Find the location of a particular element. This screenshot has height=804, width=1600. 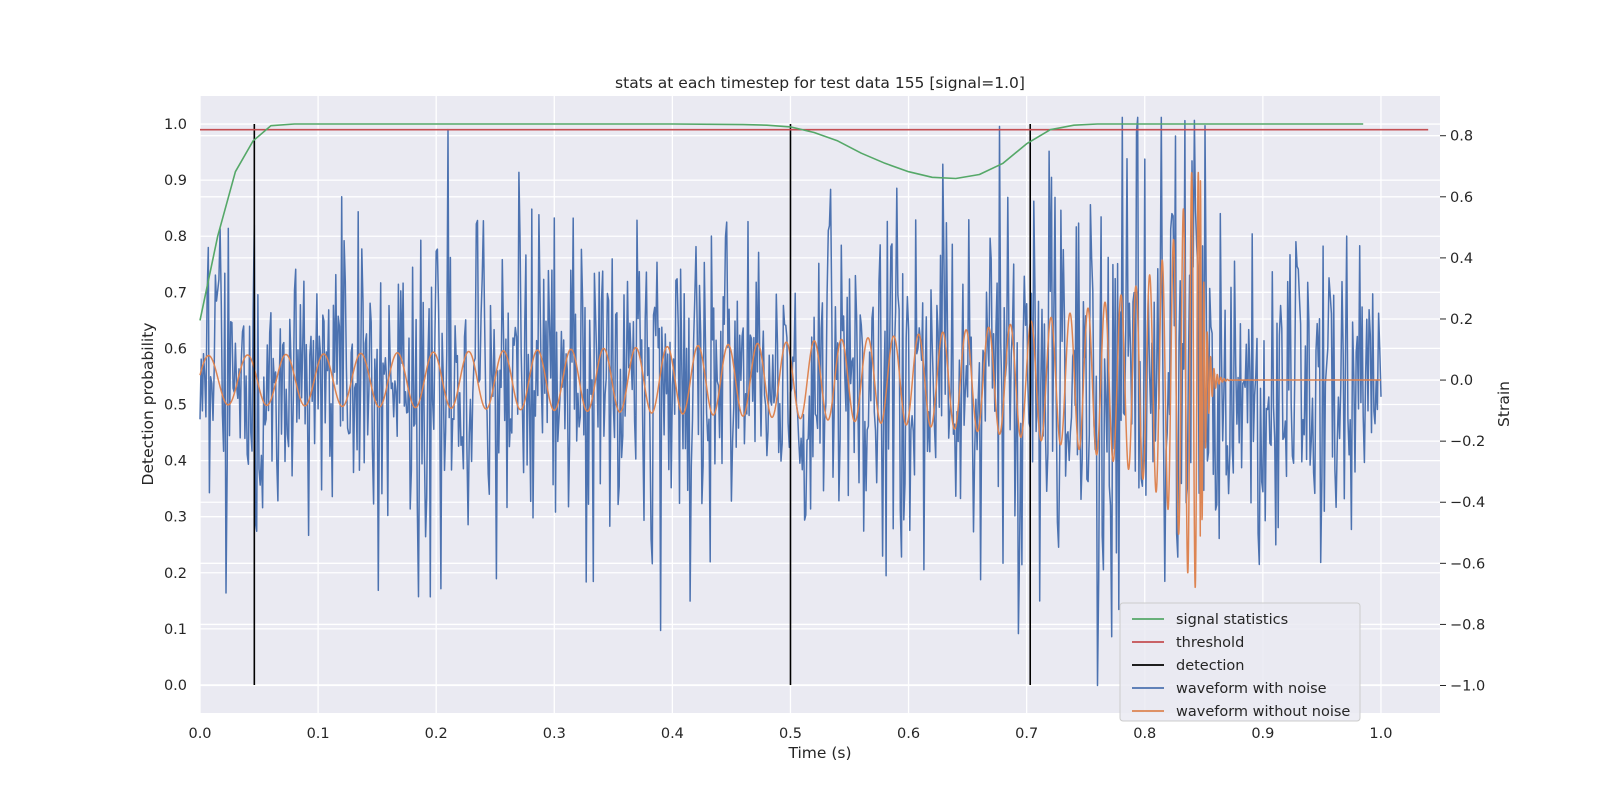

y-tick-label: 0.3 is located at coordinates (175, 518).